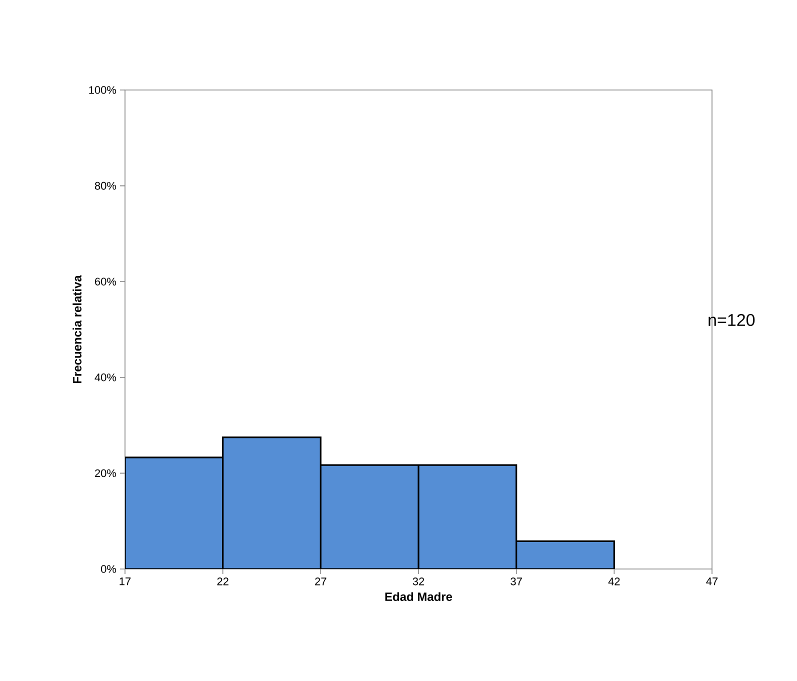 The height and width of the screenshot is (681, 797). I want to click on y-tick-label: 40%, so click(105, 378).